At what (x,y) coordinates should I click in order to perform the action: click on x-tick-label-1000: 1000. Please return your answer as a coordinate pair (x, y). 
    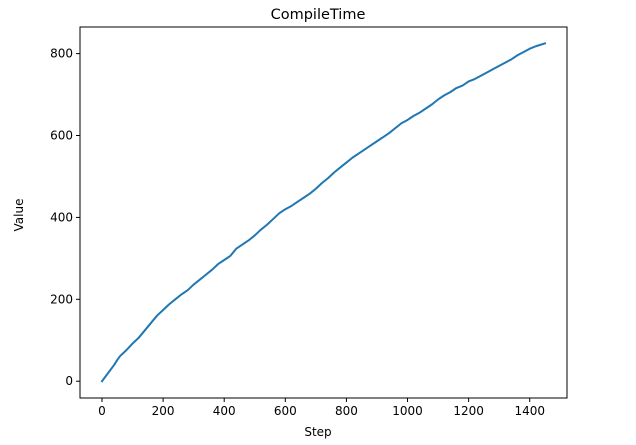
    Looking at the image, I should click on (407, 411).